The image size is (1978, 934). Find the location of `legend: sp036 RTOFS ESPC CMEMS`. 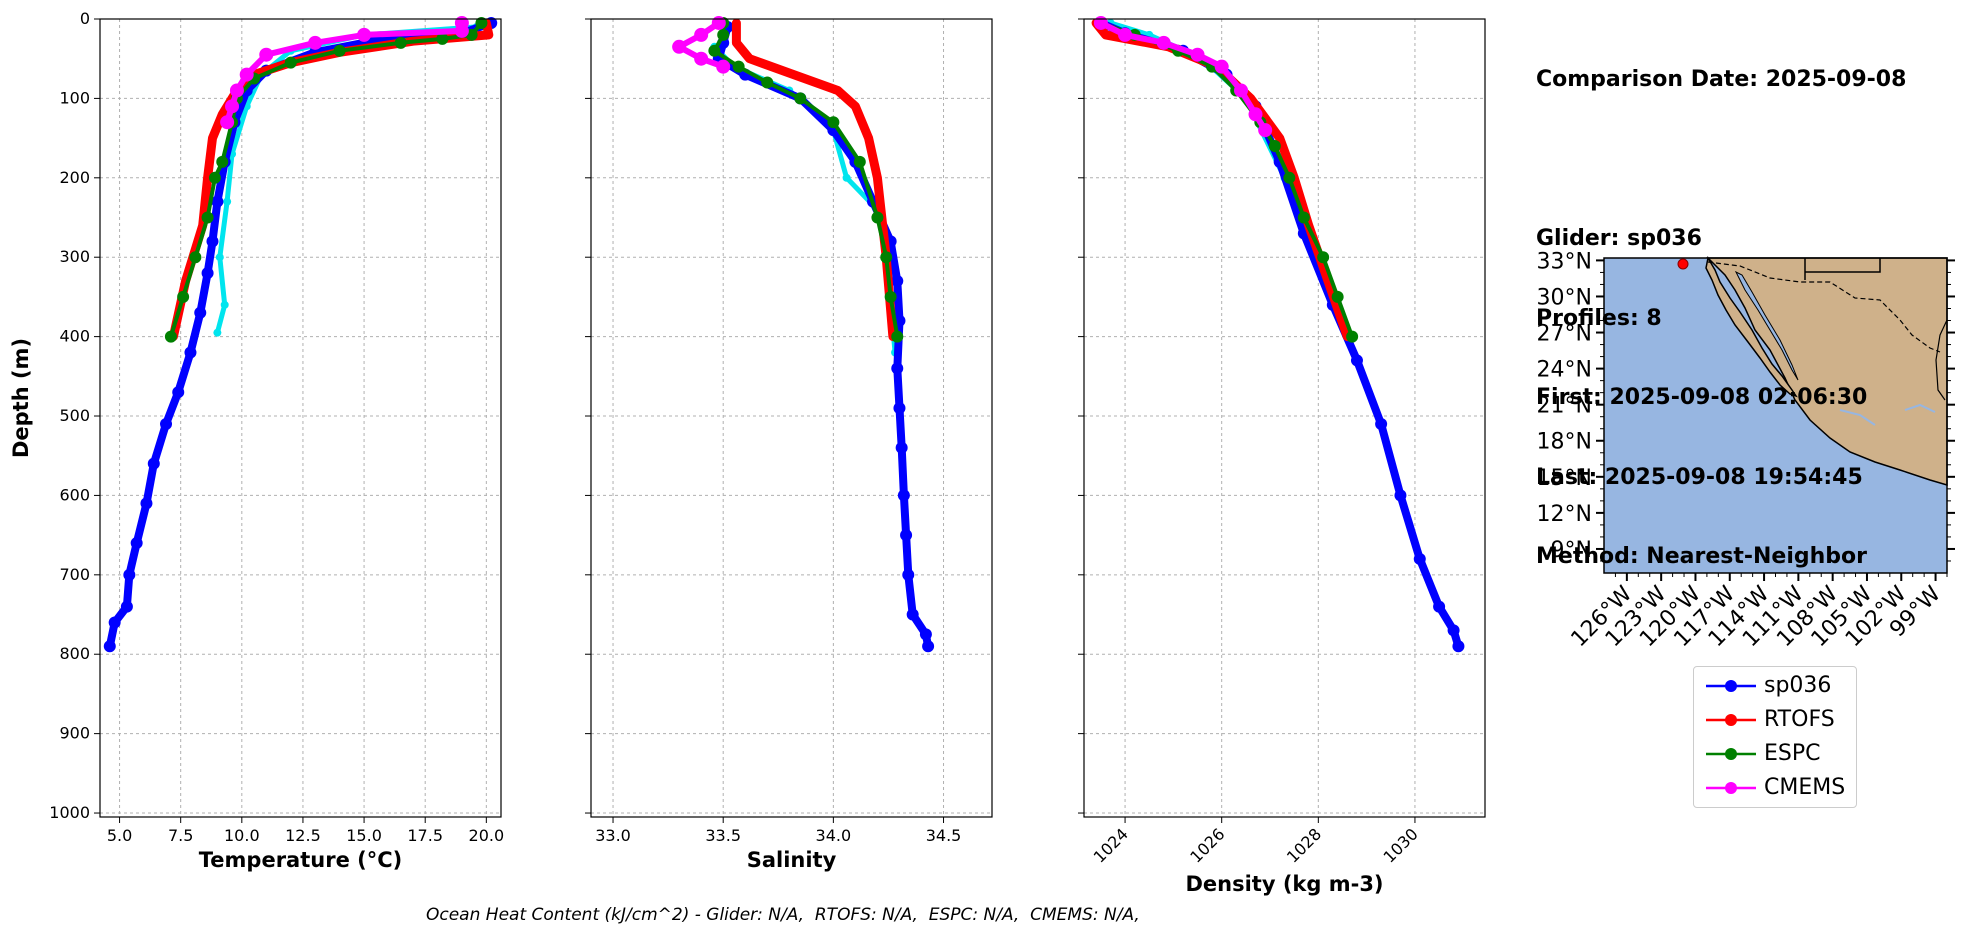

legend: sp036 RTOFS ESPC CMEMS is located at coordinates (1775, 737).